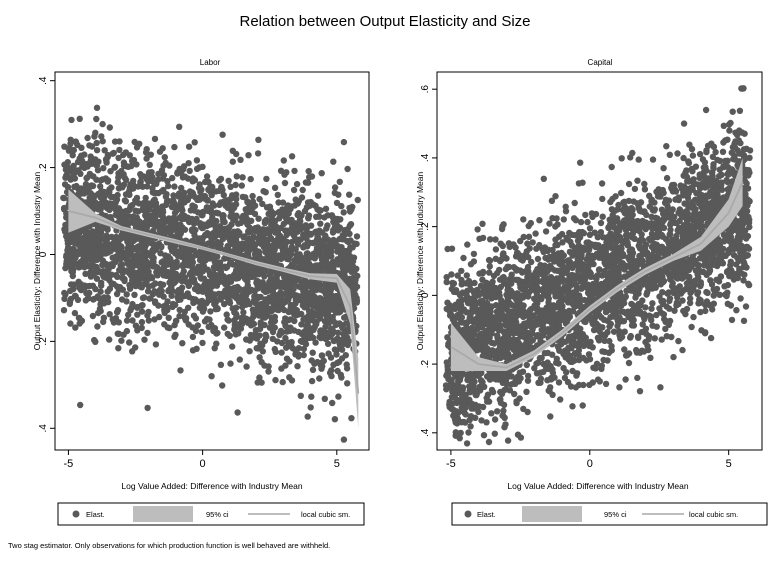 The image size is (771, 568). What do you see at coordinates (163, 514) in the screenshot?
I see `legend-band-swatch` at bounding box center [163, 514].